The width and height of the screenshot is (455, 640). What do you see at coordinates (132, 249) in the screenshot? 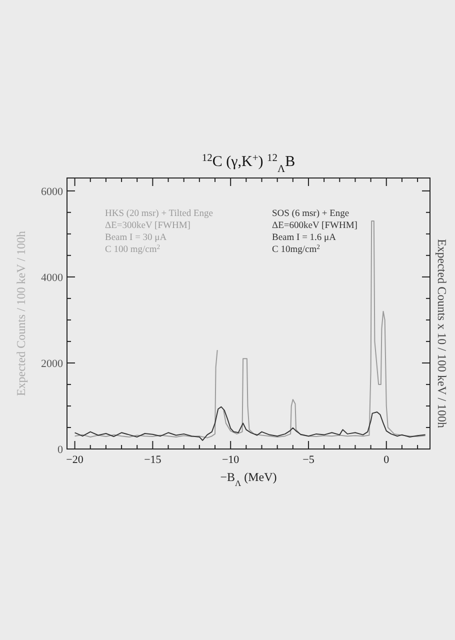
I see `annotation: C 100 mg/cm$^{2}$` at bounding box center [132, 249].